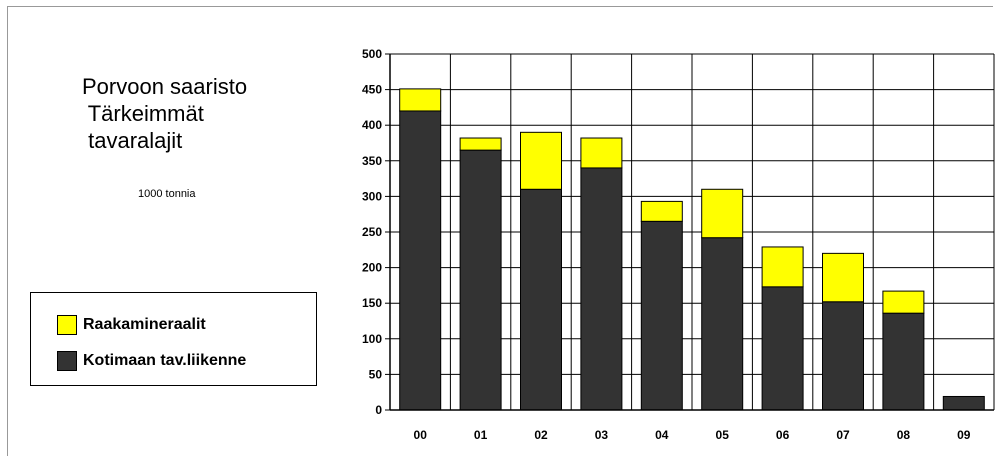 This screenshot has width=1000, height=461. What do you see at coordinates (372, 339) in the screenshot?
I see `y-tick-label: 100` at bounding box center [372, 339].